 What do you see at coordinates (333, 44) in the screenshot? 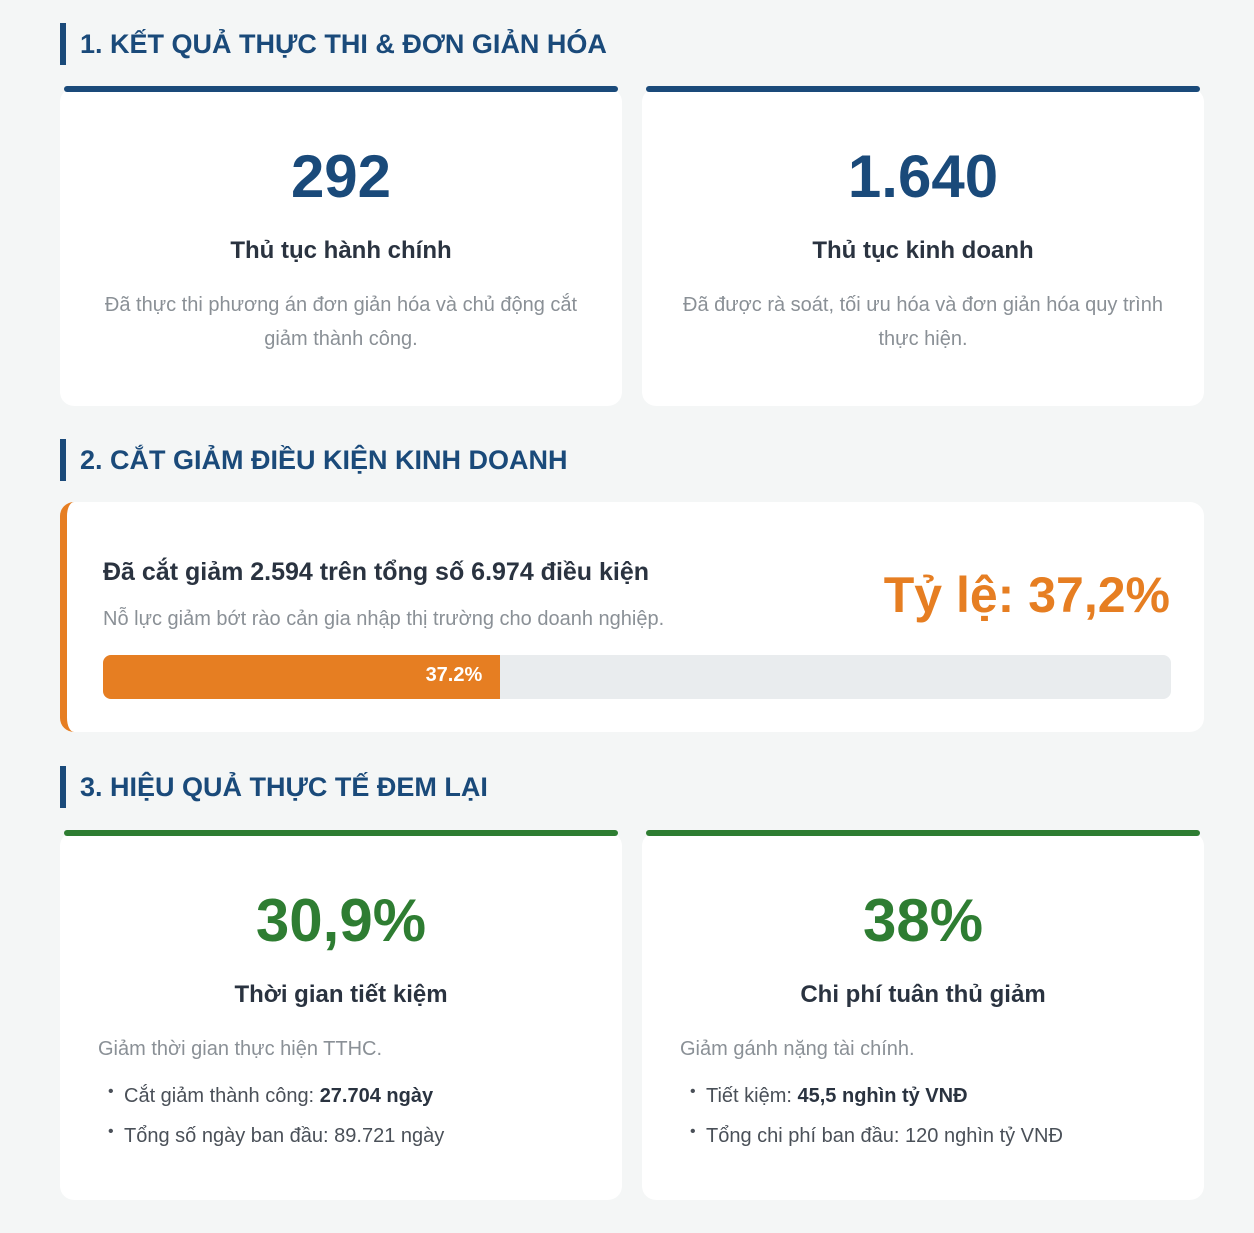
I see `section-1-title: 1. KẾT QUẢ THỰC THI & ĐƠN GIẢN HÓA` at bounding box center [333, 44].